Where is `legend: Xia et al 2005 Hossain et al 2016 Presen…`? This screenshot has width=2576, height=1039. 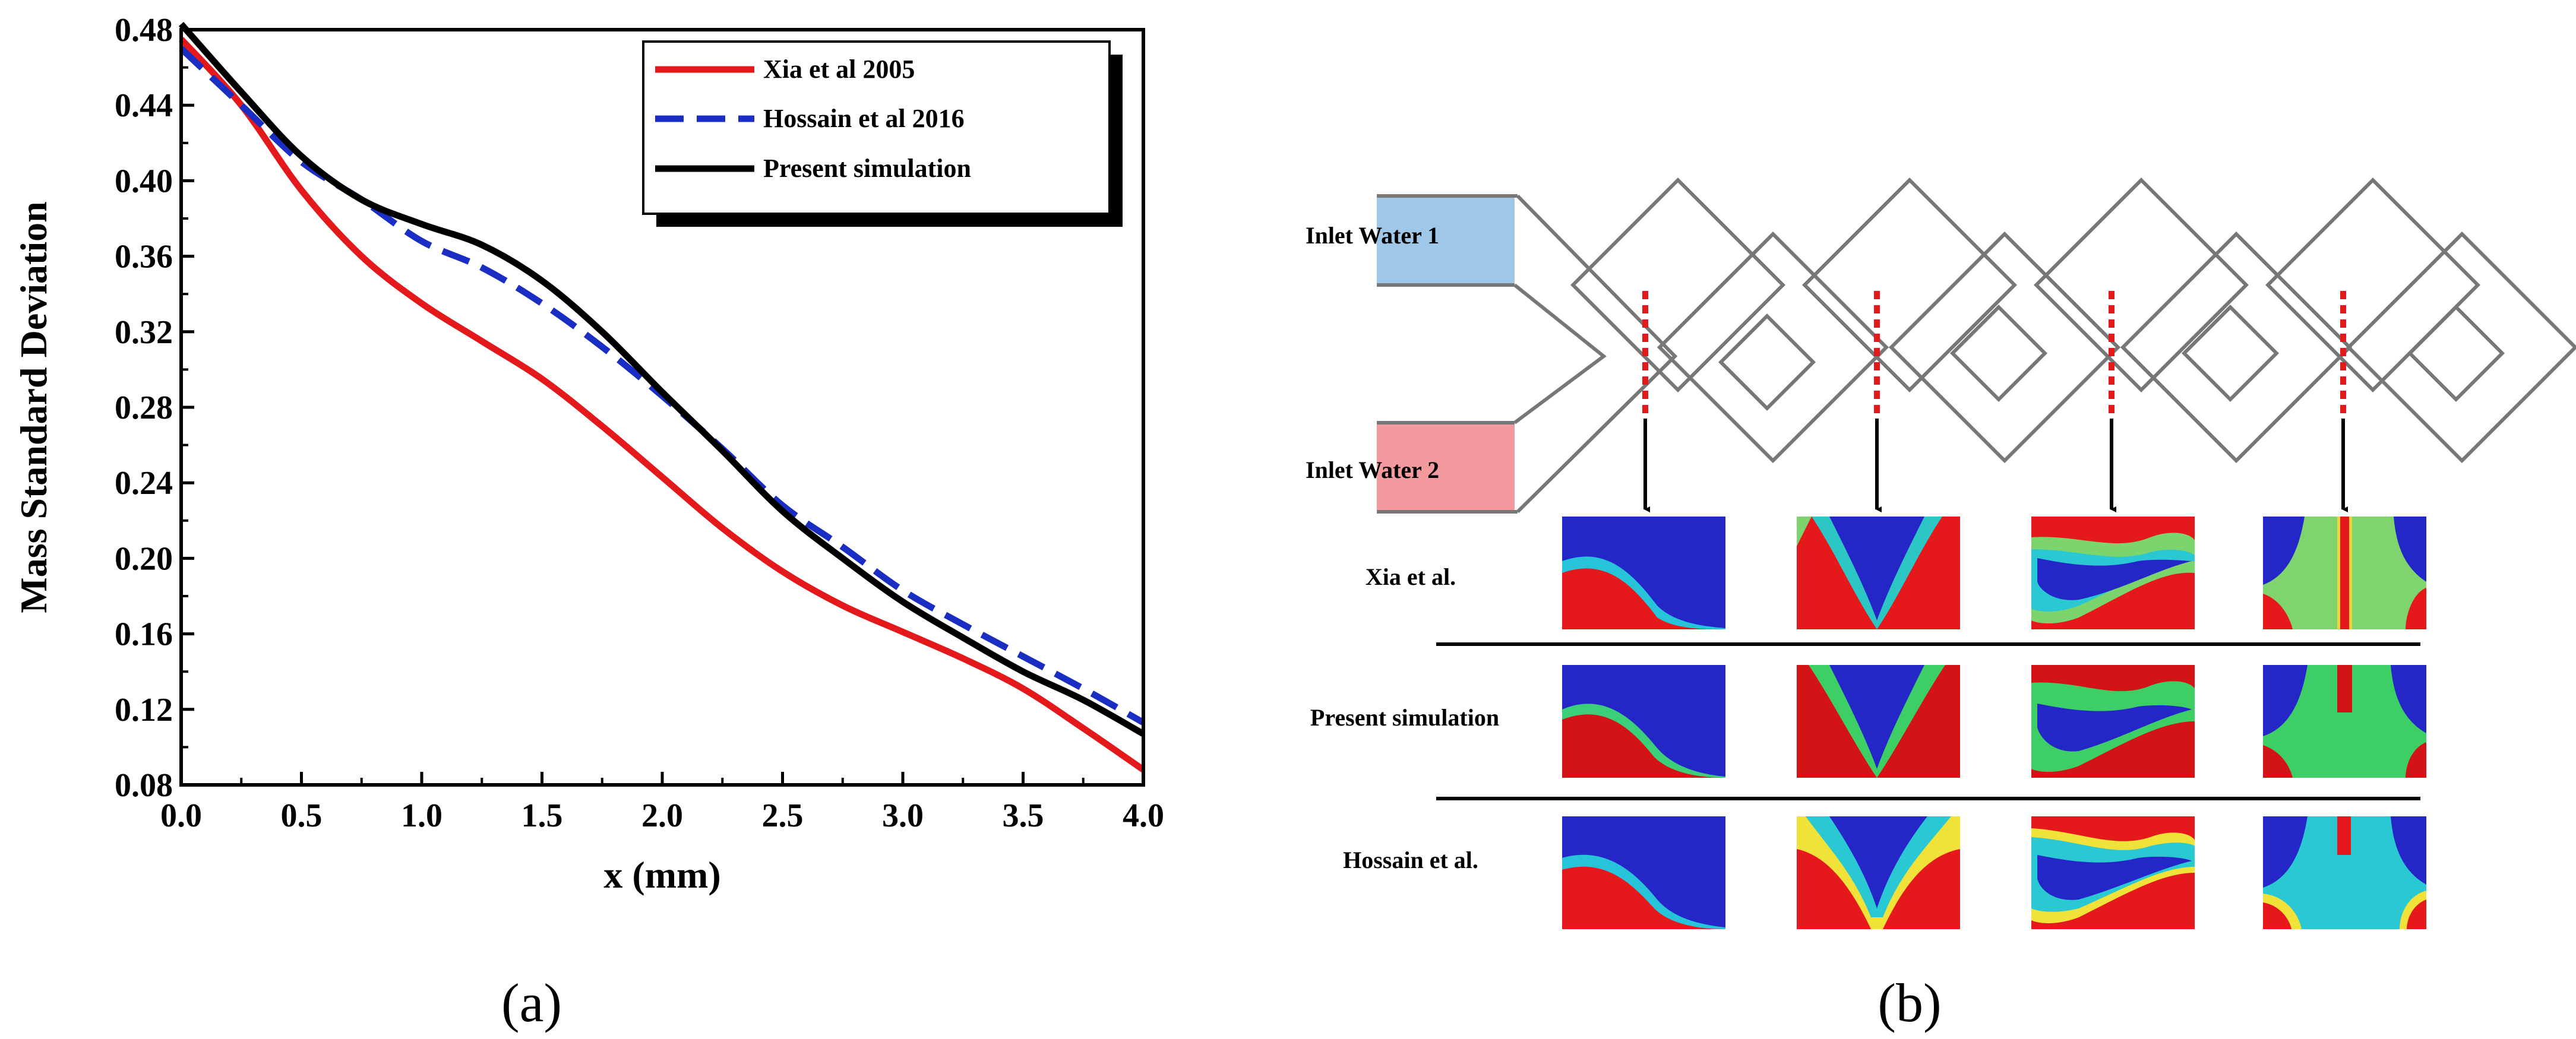 legend: Xia et al 2005 Hossain et al 2016 Presen… is located at coordinates (882, 133).